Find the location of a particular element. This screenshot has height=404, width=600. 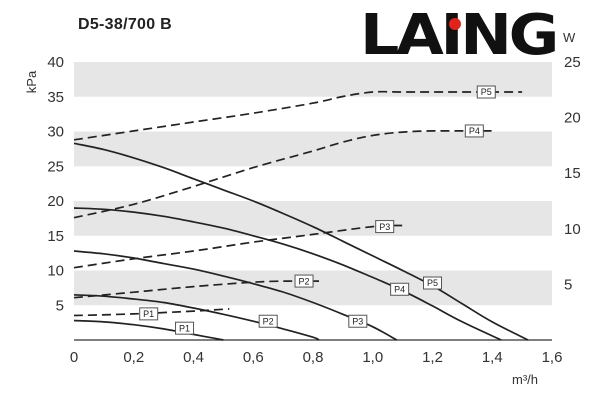

x-tick-label: 0,4 is located at coordinates (193, 357).